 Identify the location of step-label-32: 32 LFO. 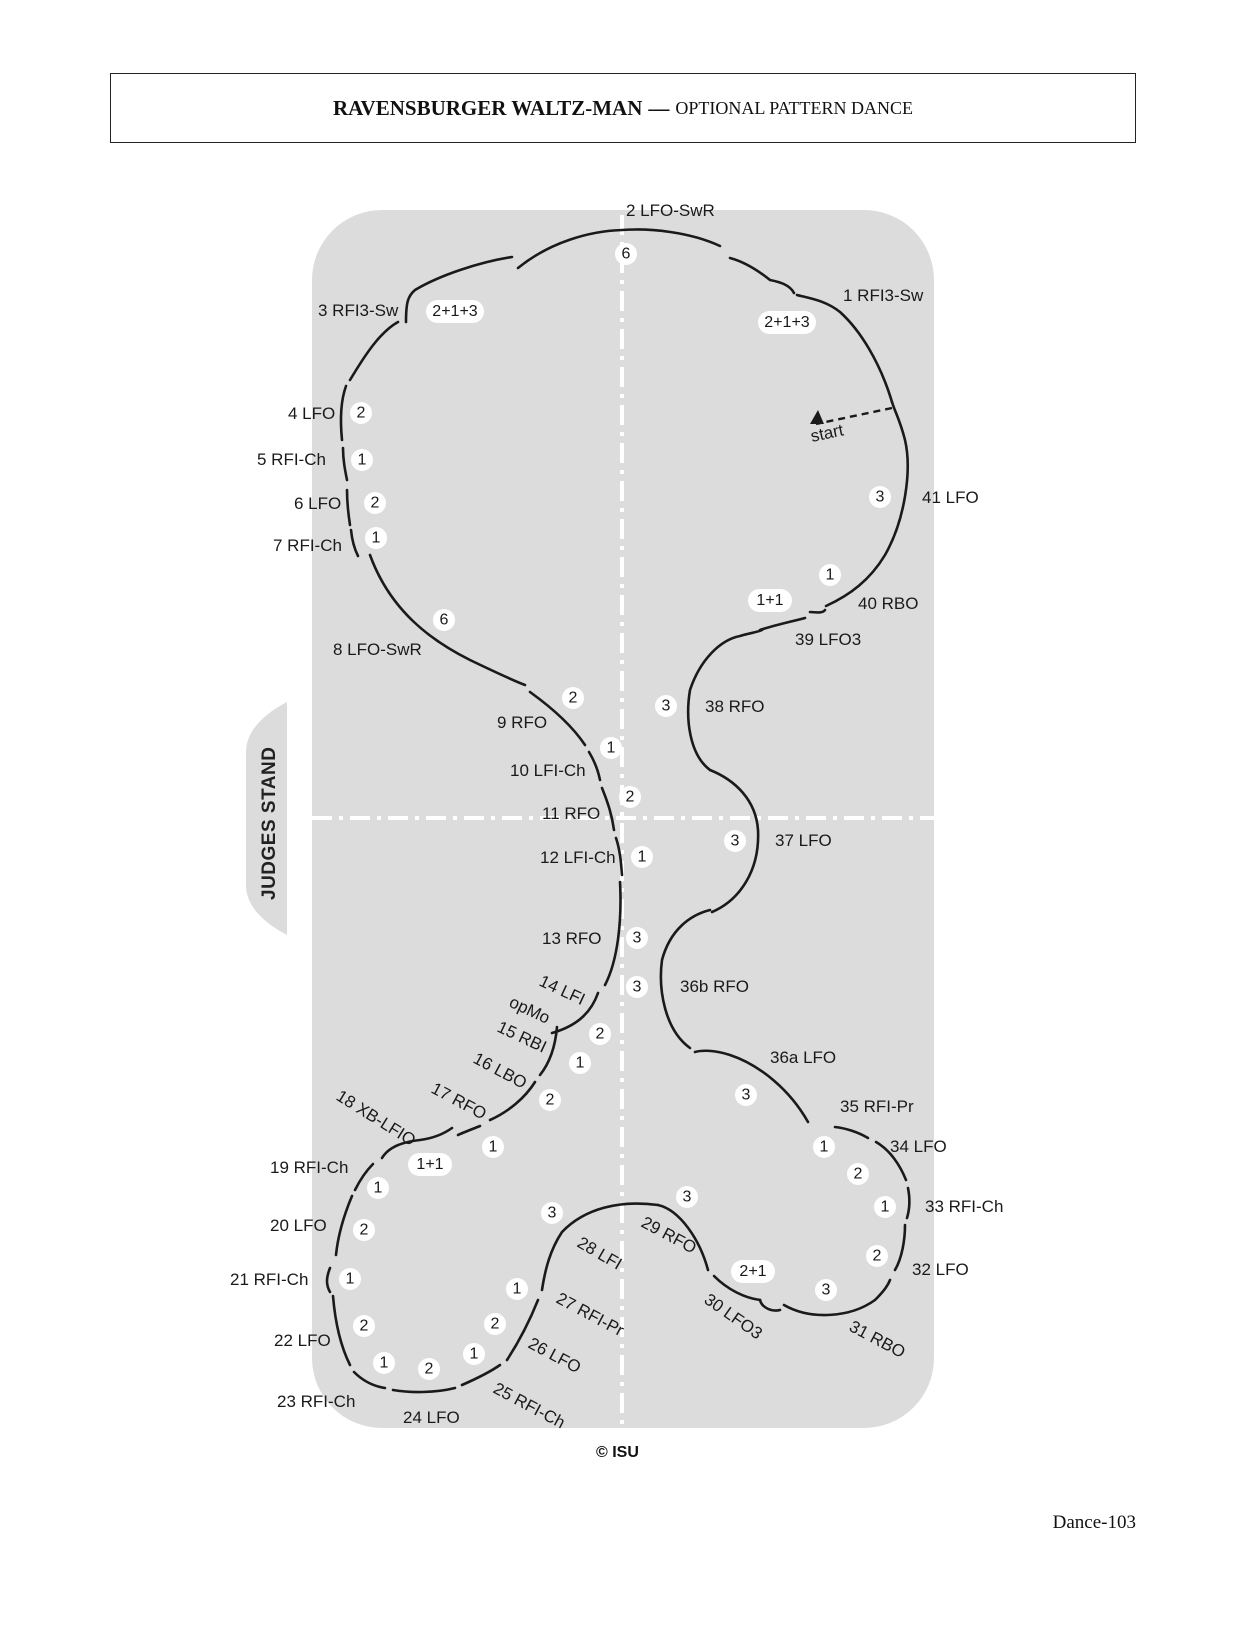
(940, 1269).